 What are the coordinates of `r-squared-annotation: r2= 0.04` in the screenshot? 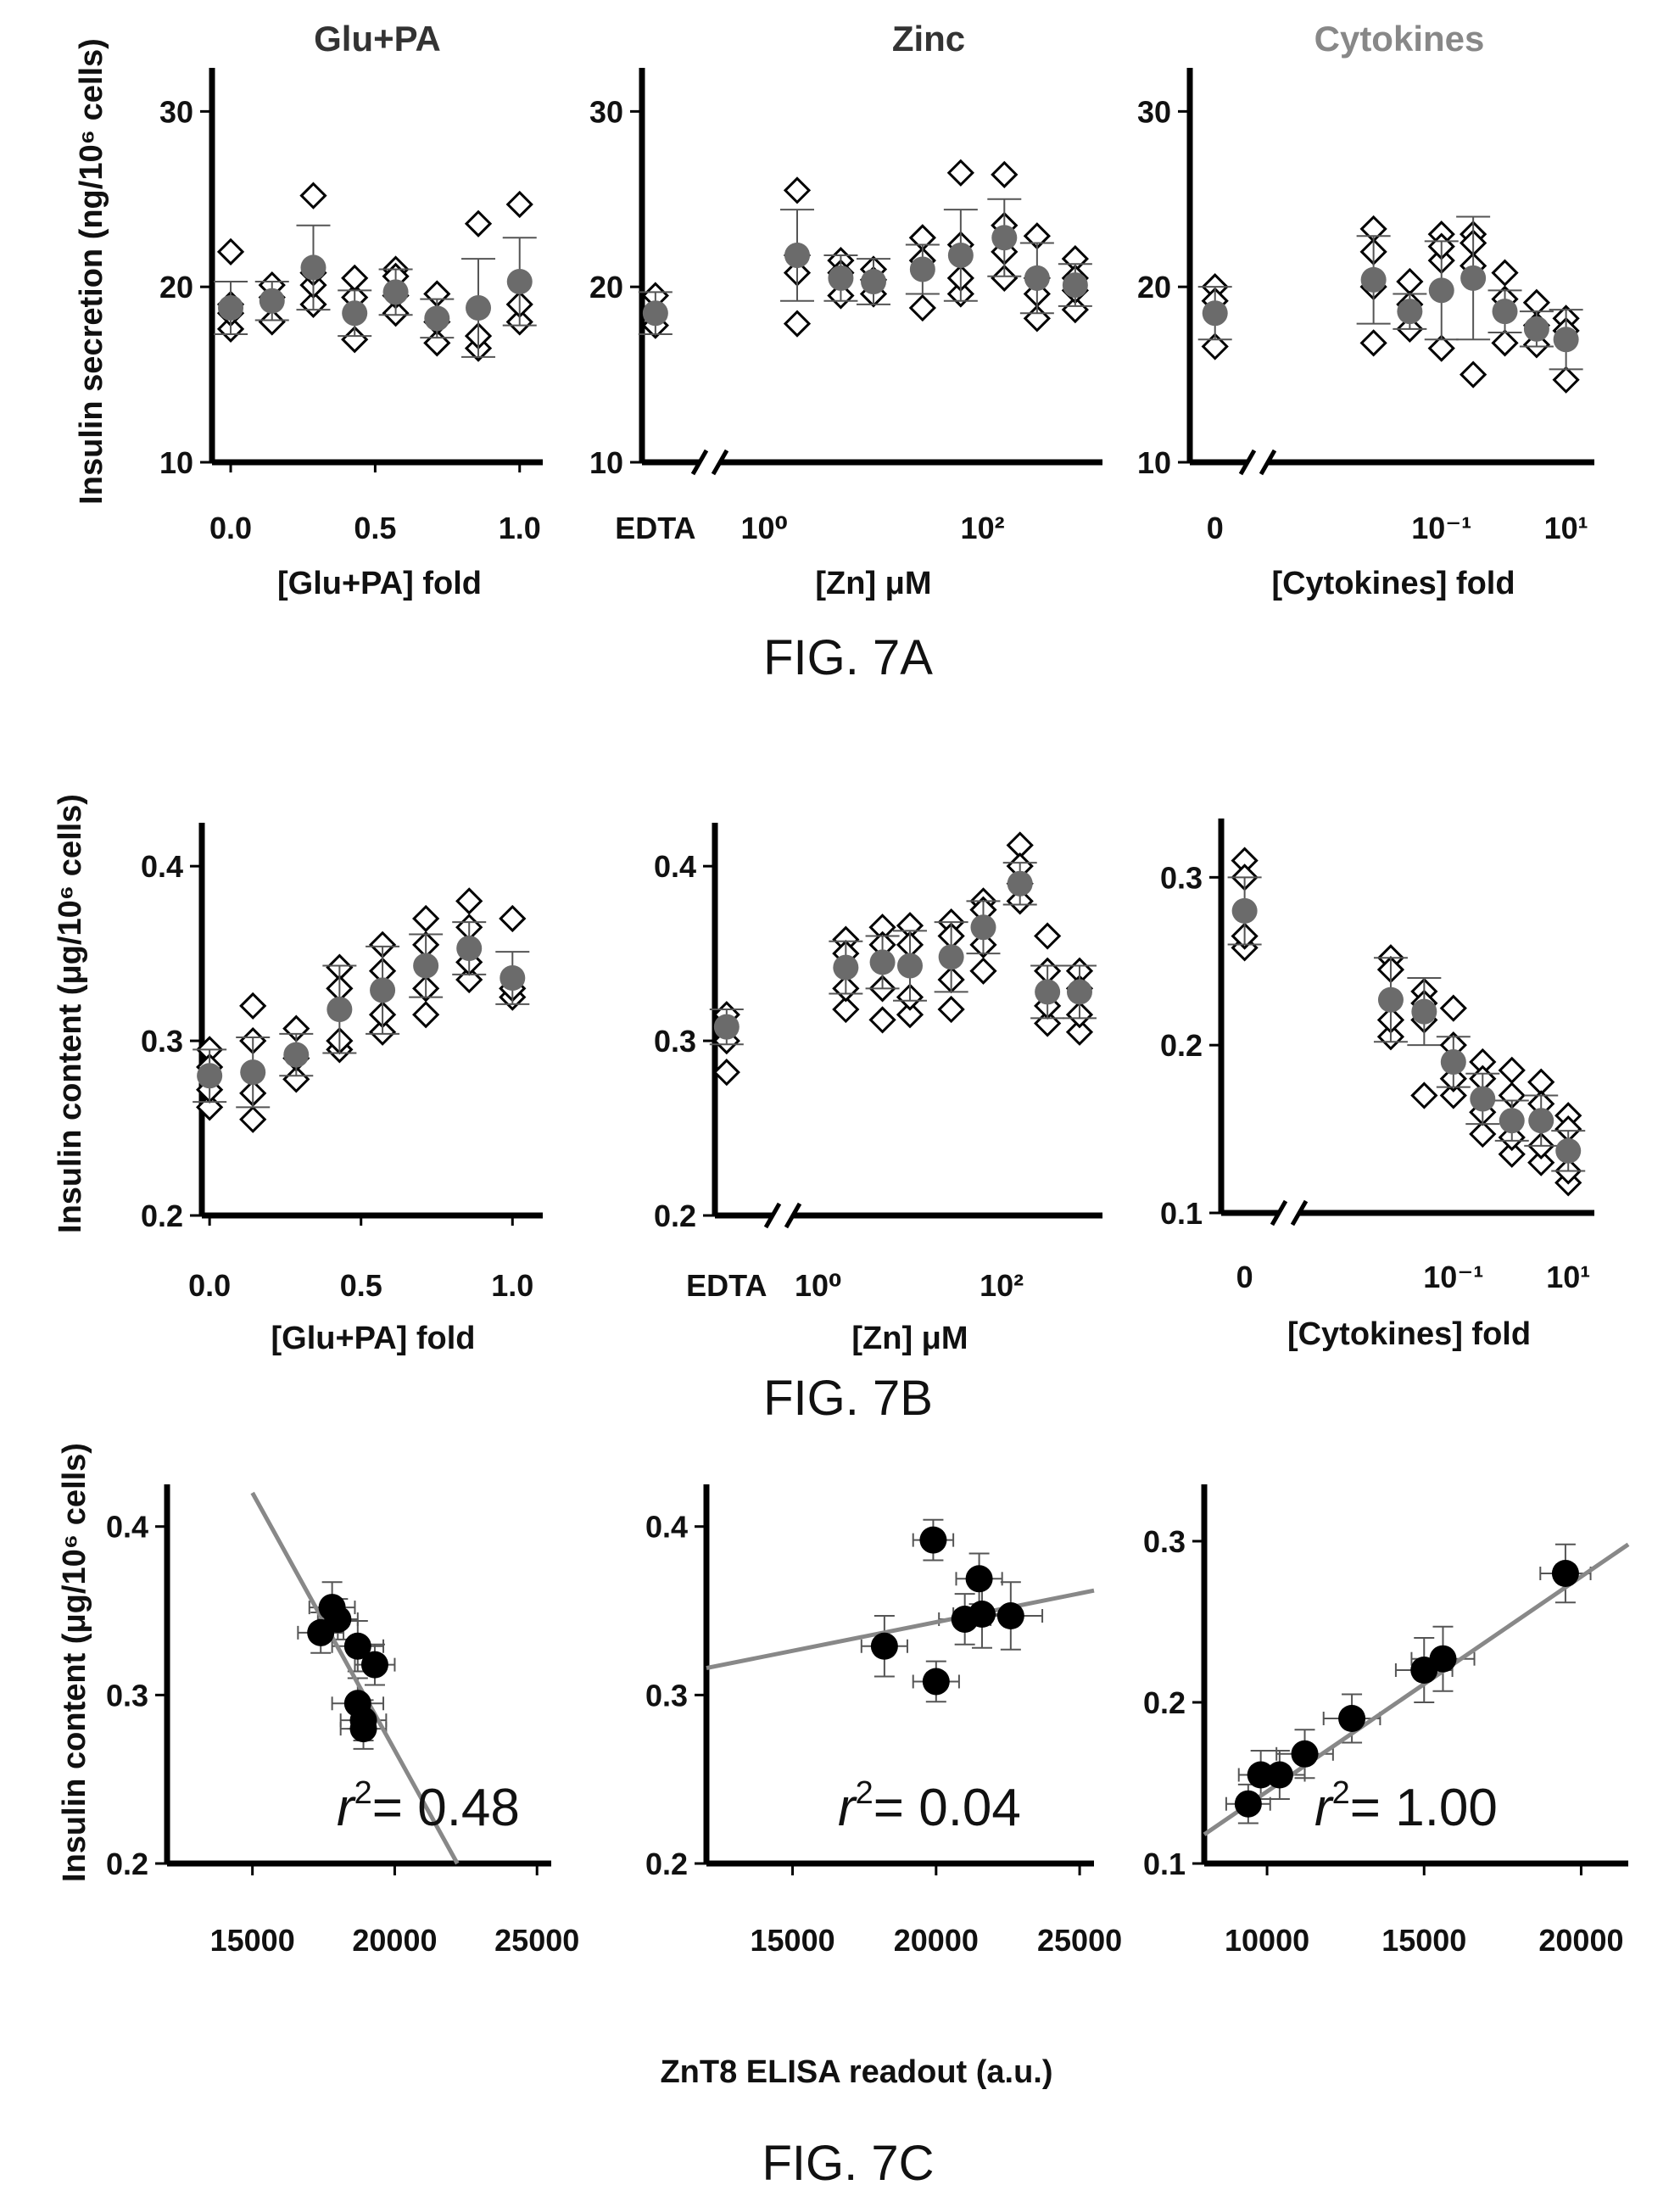 It's located at (929, 1806).